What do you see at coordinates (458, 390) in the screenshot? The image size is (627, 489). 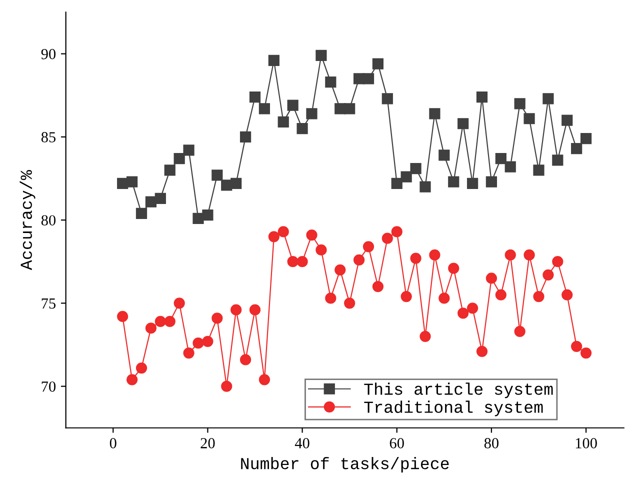 I see `legend-label: This article system` at bounding box center [458, 390].